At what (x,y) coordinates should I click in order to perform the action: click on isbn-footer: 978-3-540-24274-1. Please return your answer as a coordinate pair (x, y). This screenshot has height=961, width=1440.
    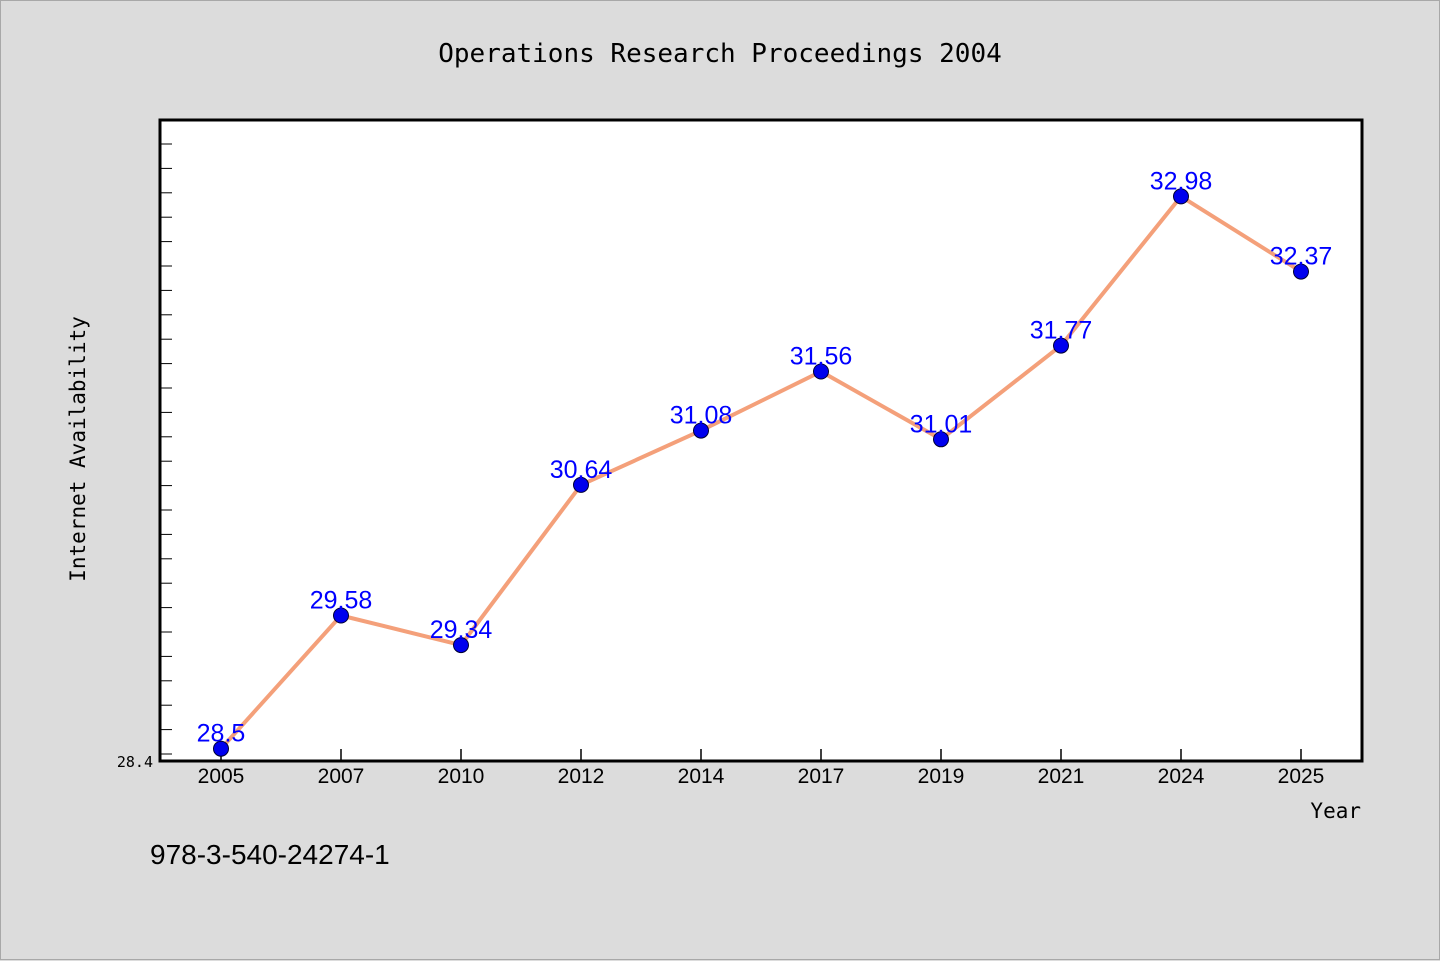
    Looking at the image, I should click on (270, 854).